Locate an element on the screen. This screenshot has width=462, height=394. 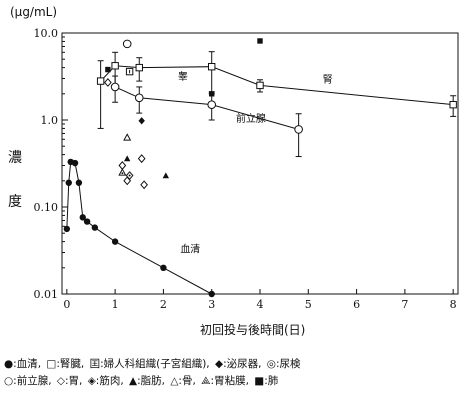
legend-item-urine: ◎:尿検 is located at coordinates (284, 364).